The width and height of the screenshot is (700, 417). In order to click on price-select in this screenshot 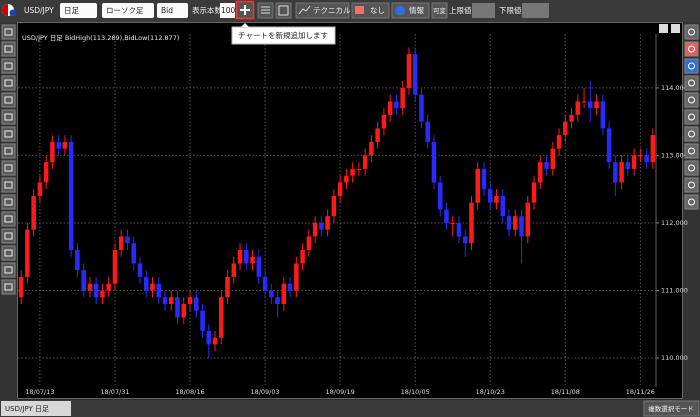, I will do `click(172, 10)`.